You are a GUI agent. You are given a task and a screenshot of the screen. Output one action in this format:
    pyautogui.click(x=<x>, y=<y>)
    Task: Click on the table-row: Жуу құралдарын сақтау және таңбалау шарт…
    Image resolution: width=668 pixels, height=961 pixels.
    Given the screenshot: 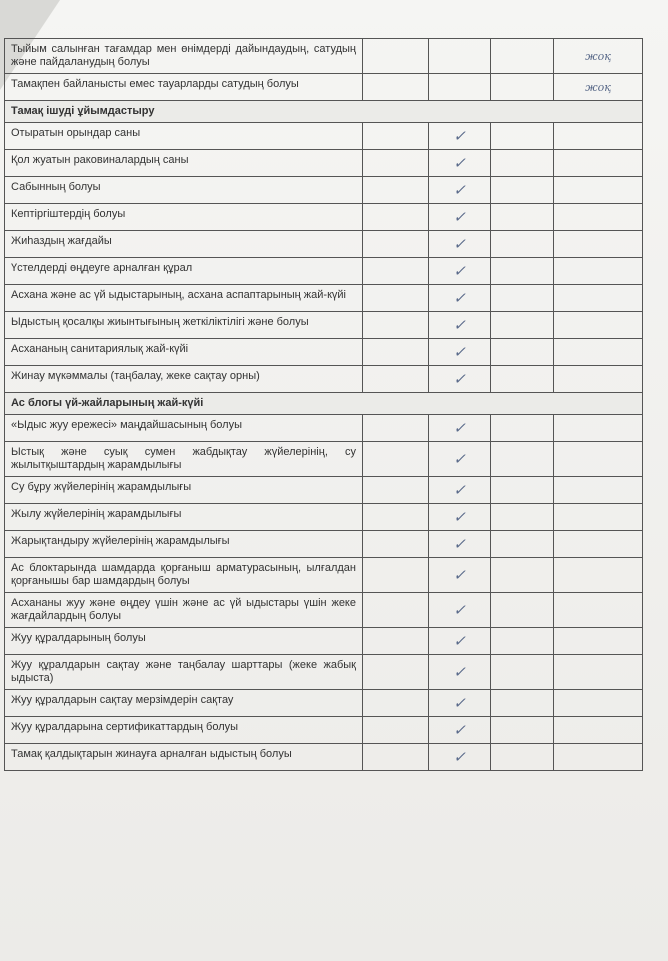 What is the action you would take?
    pyautogui.click(x=323, y=672)
    